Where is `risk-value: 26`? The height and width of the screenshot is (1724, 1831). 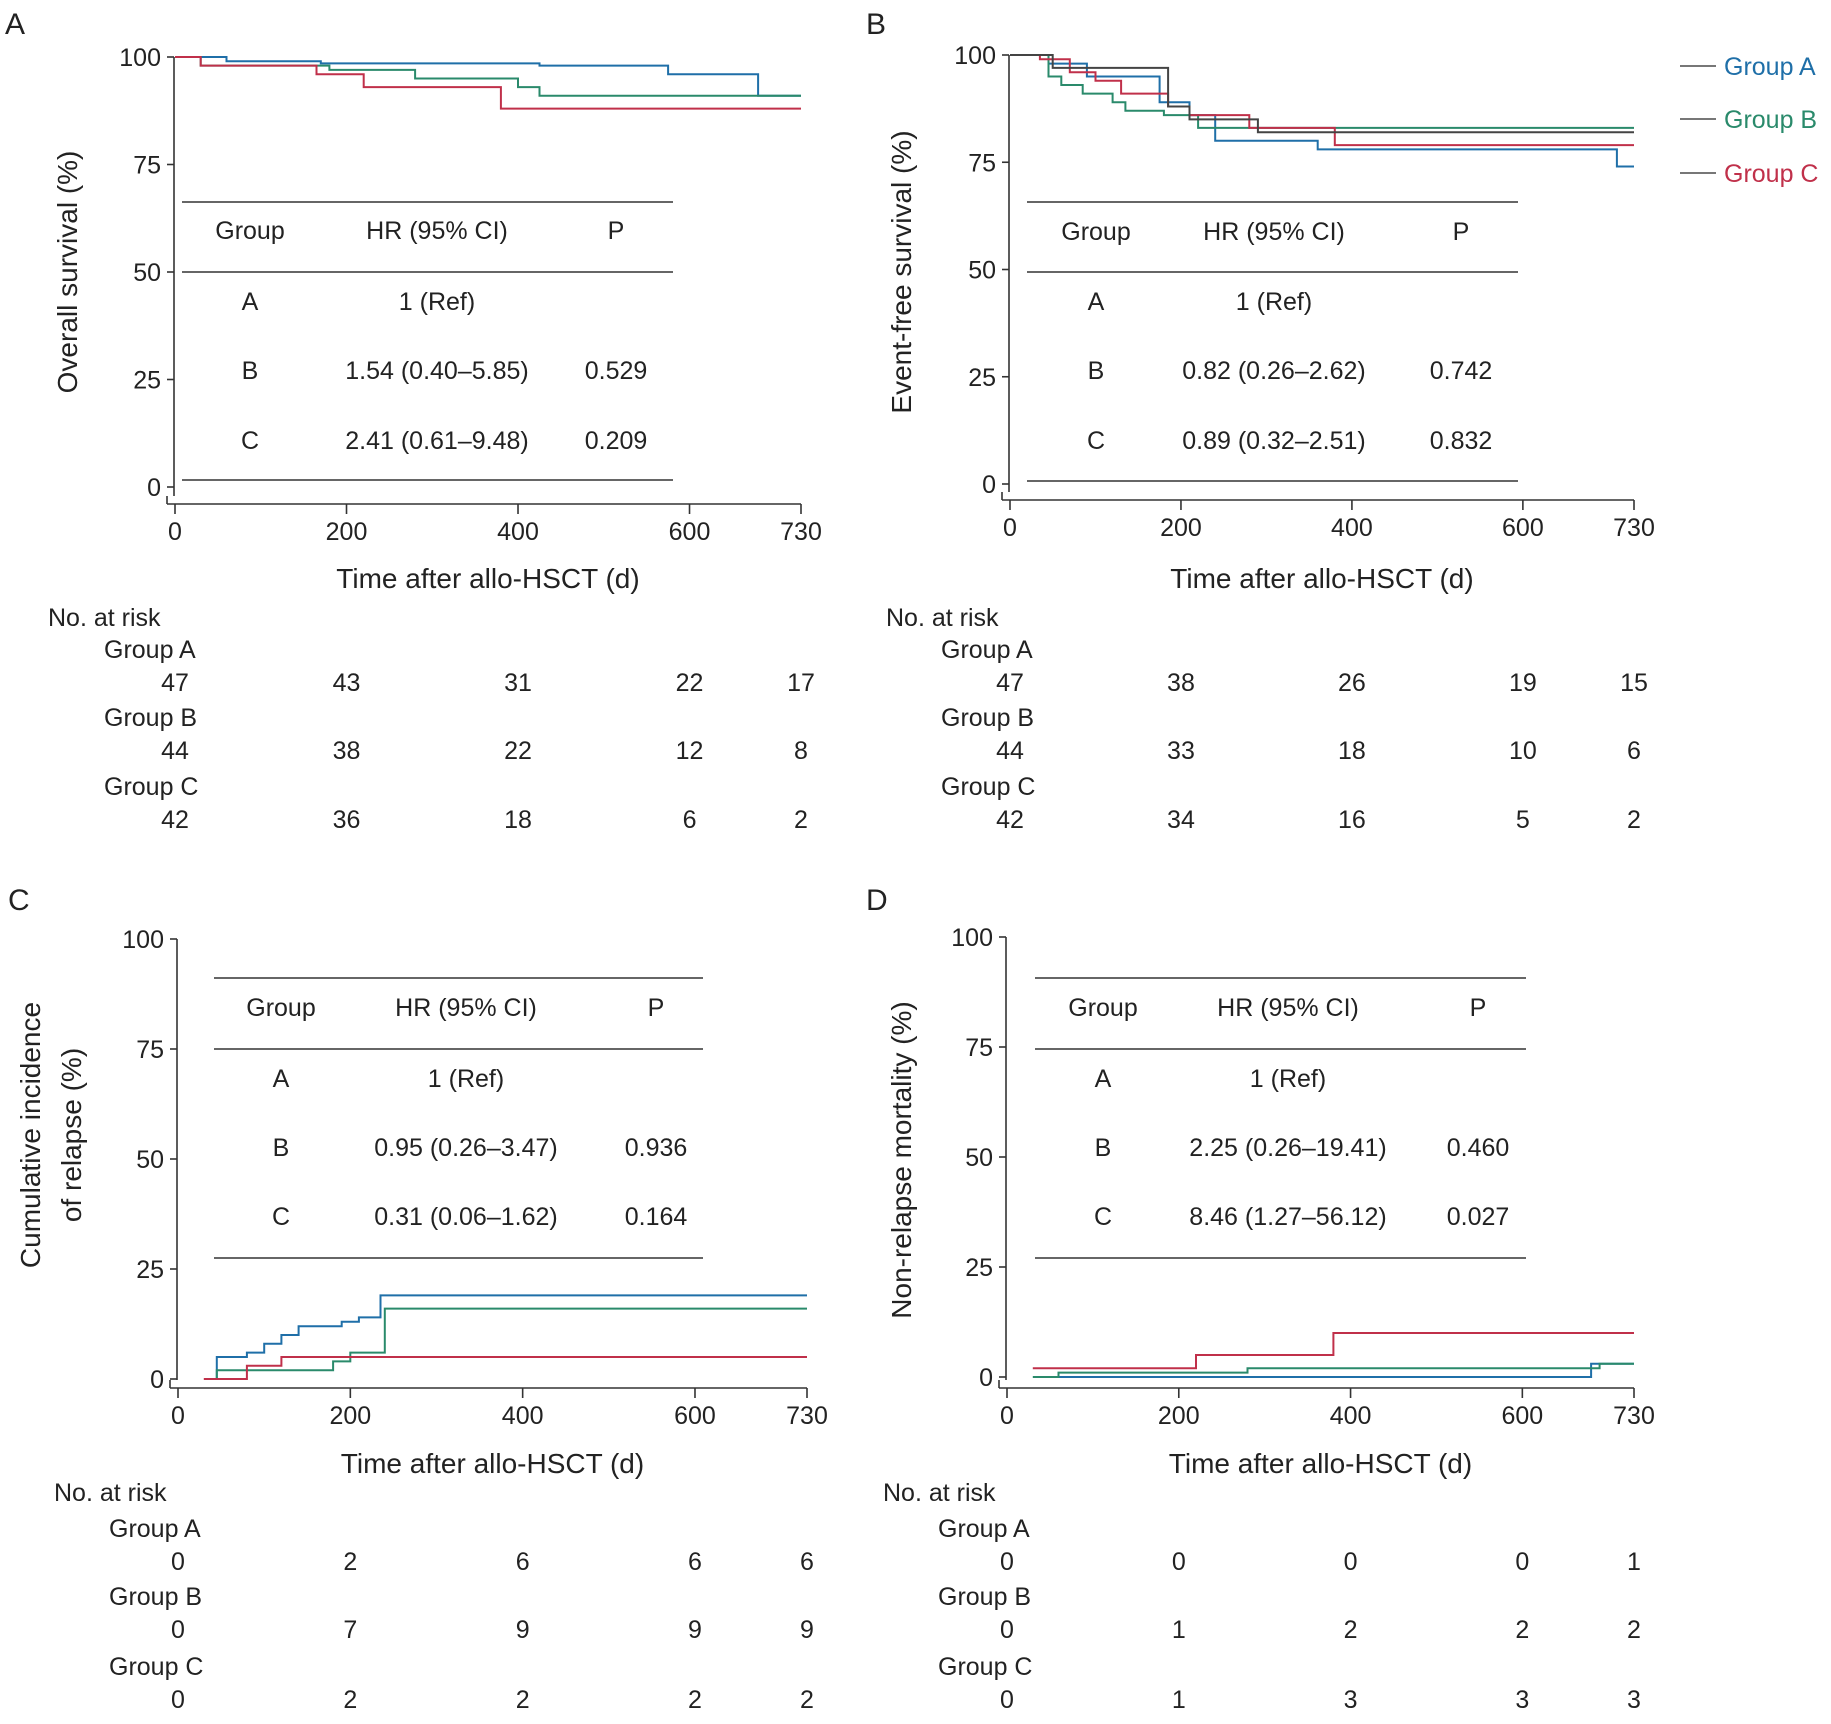
risk-value: 26 is located at coordinates (1352, 683).